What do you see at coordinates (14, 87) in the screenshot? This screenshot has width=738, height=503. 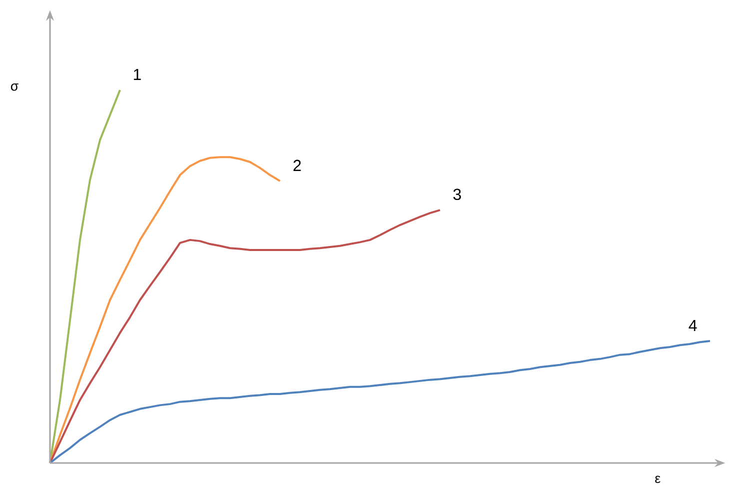 I see `y-axis-title: σ` at bounding box center [14, 87].